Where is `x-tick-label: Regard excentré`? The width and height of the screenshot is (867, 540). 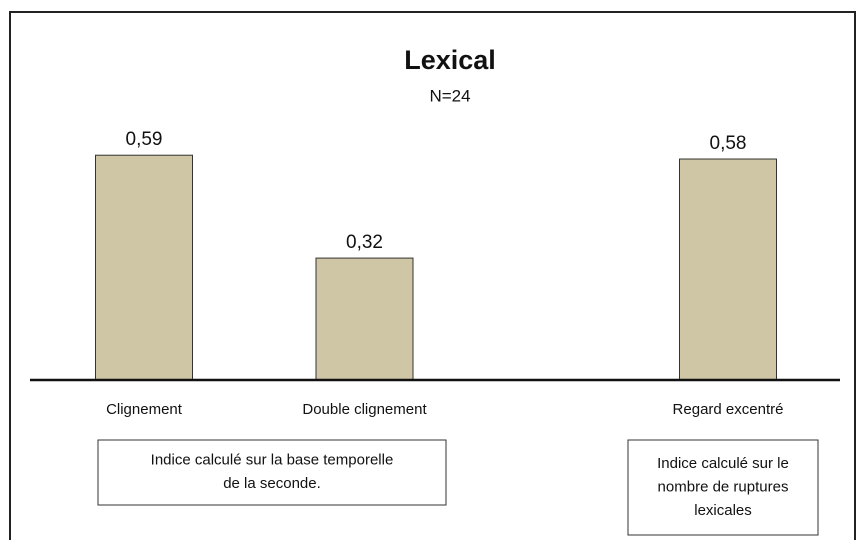
x-tick-label: Regard excentré is located at coordinates (728, 409).